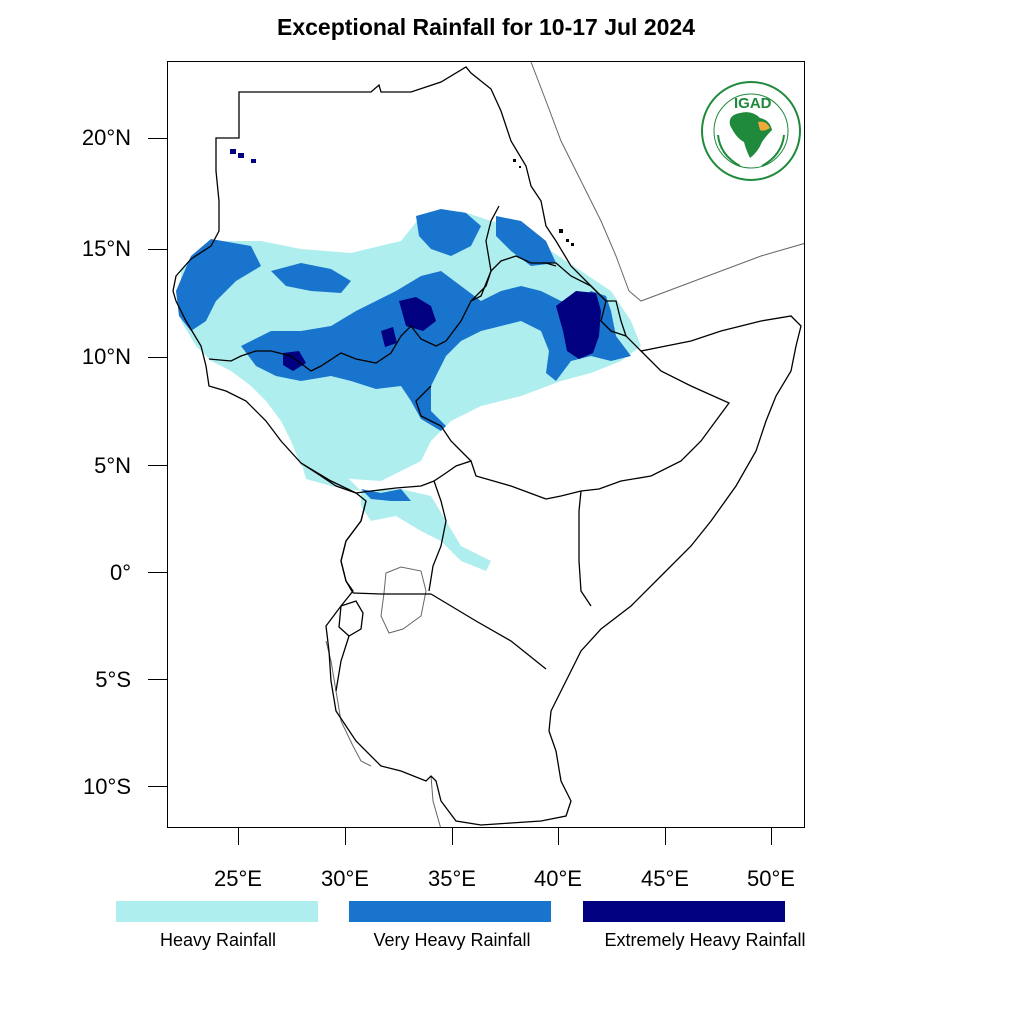 The height and width of the screenshot is (1024, 1024). Describe the element at coordinates (342, 663) in the screenshot. I see `tanzania-west` at that location.